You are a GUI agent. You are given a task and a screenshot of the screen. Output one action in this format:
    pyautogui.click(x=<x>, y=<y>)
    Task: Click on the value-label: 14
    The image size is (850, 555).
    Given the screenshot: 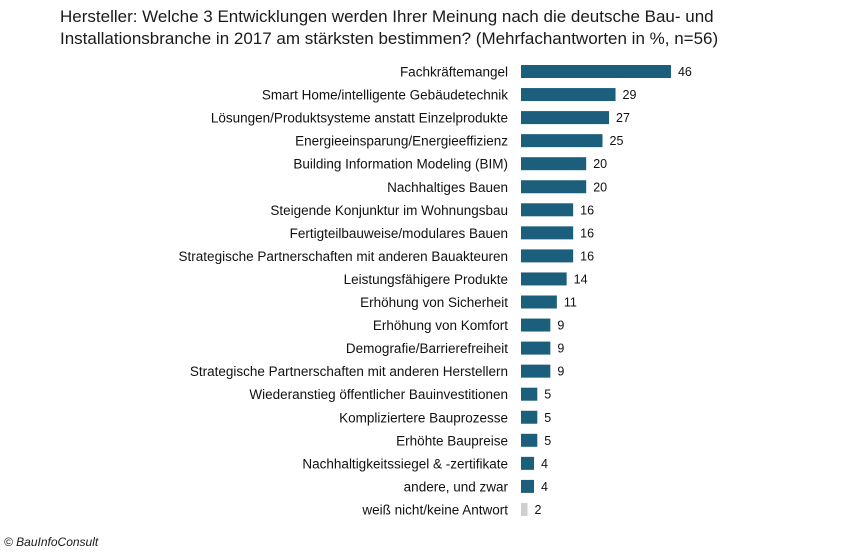 What is the action you would take?
    pyautogui.click(x=581, y=279)
    